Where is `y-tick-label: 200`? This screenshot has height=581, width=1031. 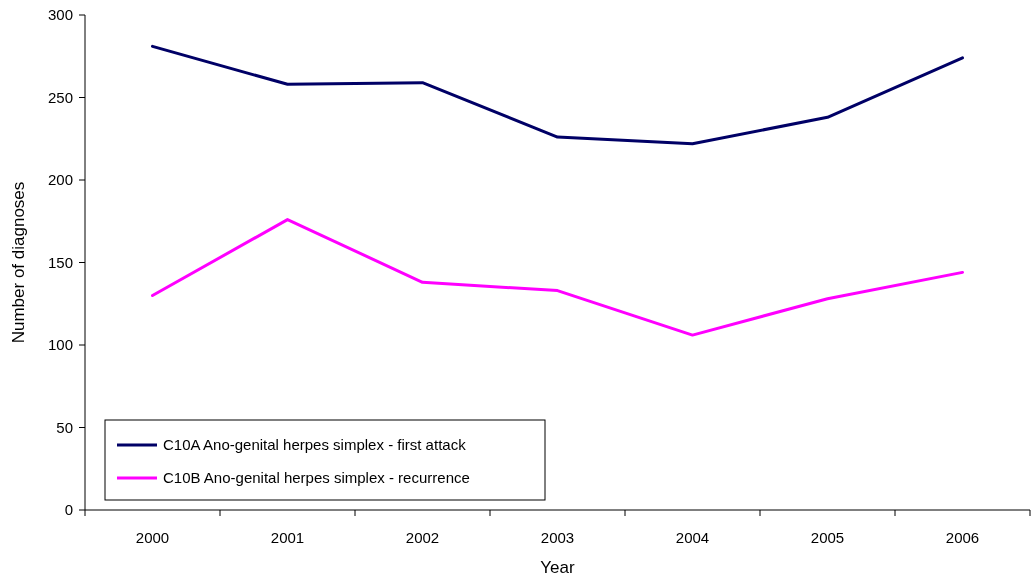
y-tick-label: 200 is located at coordinates (60, 180).